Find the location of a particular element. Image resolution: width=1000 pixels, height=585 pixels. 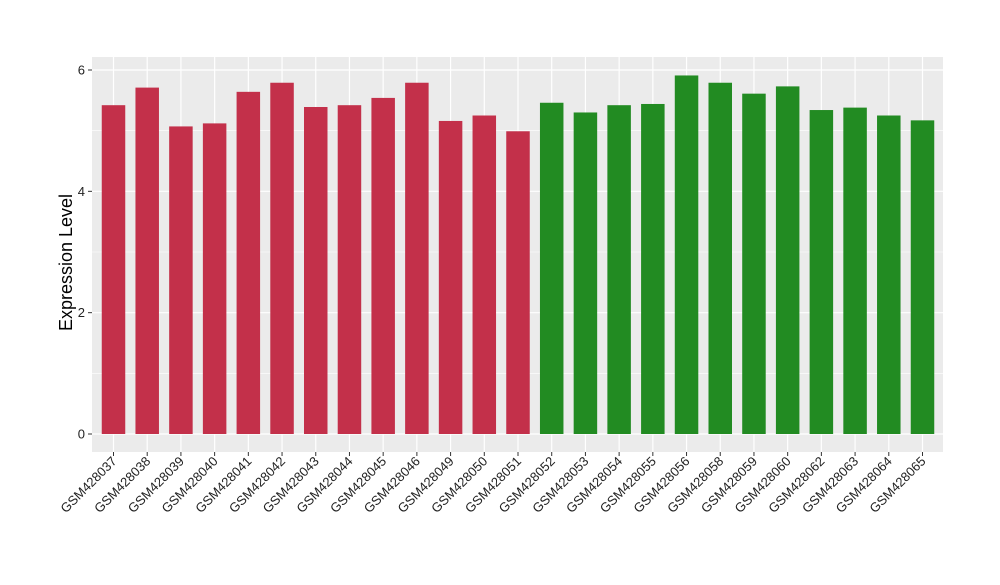

y-axis: 0 2 4 6 is located at coordinates (85, 252).